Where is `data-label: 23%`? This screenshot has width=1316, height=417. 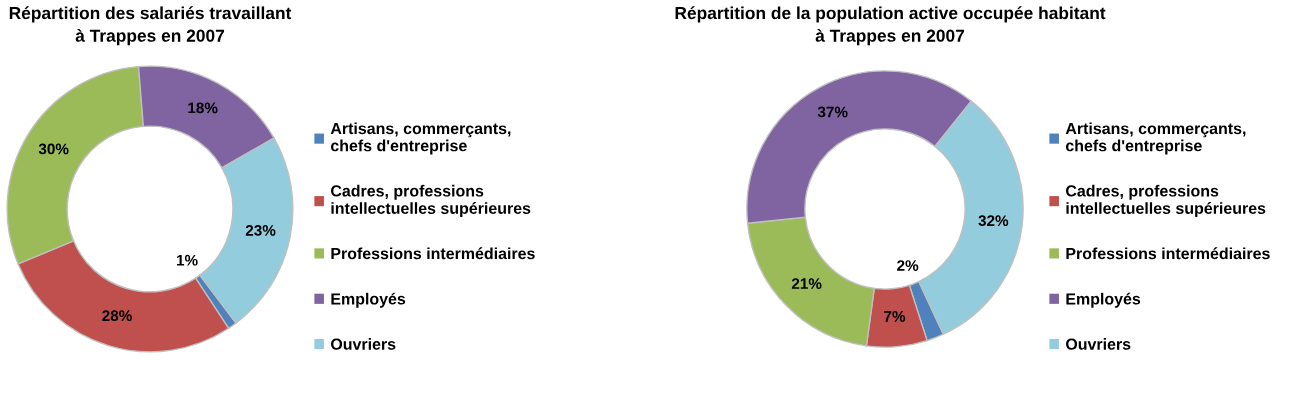
data-label: 23% is located at coordinates (260, 230).